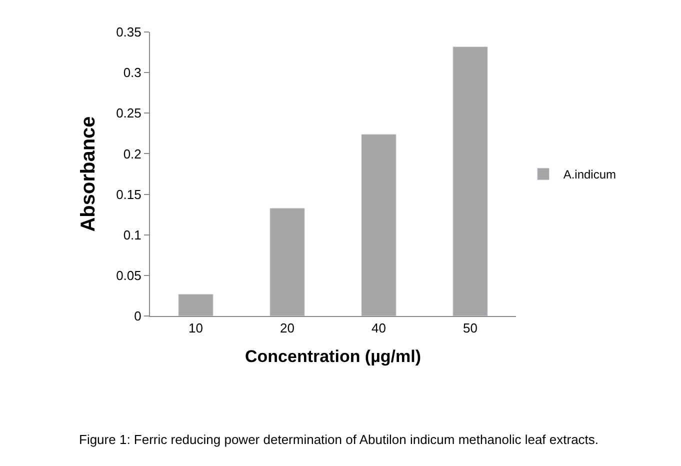 The width and height of the screenshot is (681, 466). Describe the element at coordinates (195, 328) in the screenshot. I see `x-tick-label: 10` at that location.